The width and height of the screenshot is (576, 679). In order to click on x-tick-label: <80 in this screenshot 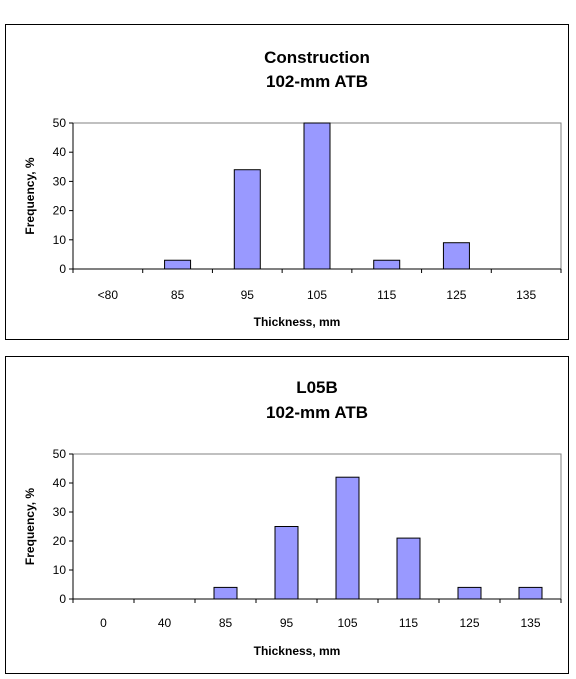, I will do `click(108, 295)`.